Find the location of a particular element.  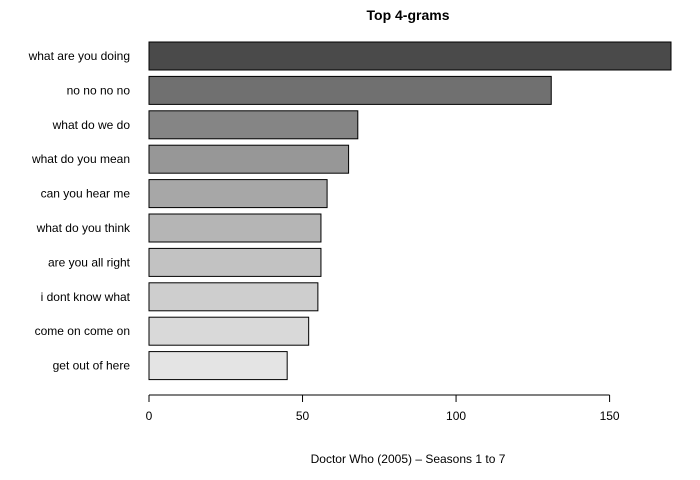

category-label: what do you mean is located at coordinates (80, 159).